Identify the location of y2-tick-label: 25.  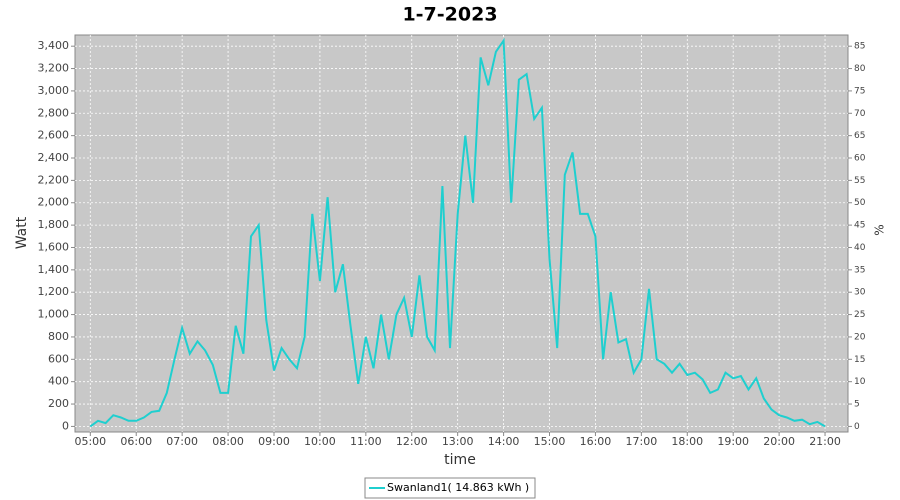
(859, 315).